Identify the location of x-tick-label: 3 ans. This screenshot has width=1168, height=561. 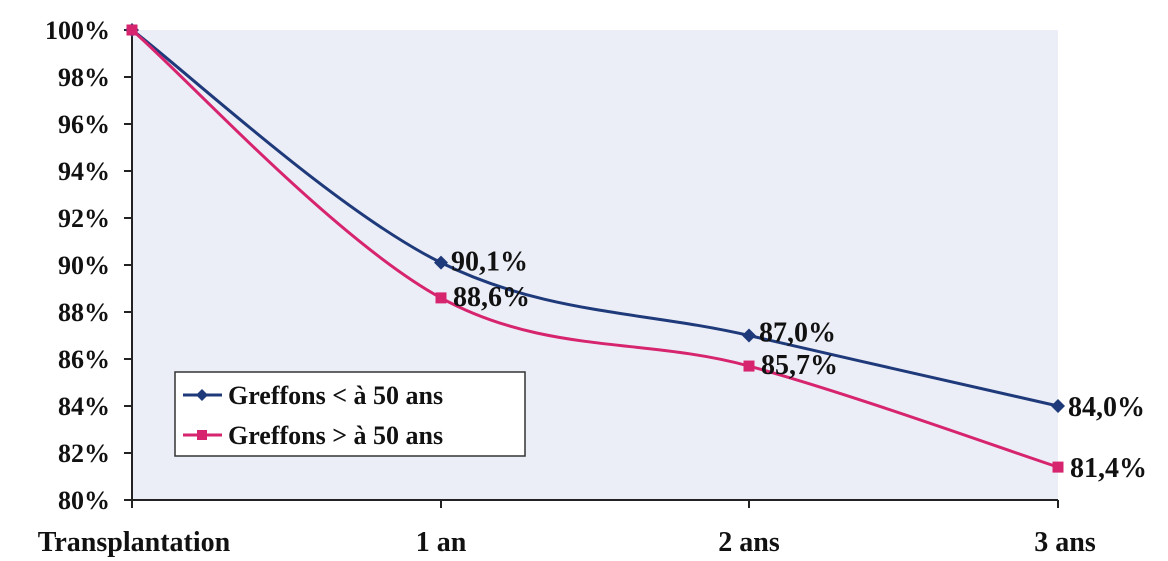
(1065, 542).